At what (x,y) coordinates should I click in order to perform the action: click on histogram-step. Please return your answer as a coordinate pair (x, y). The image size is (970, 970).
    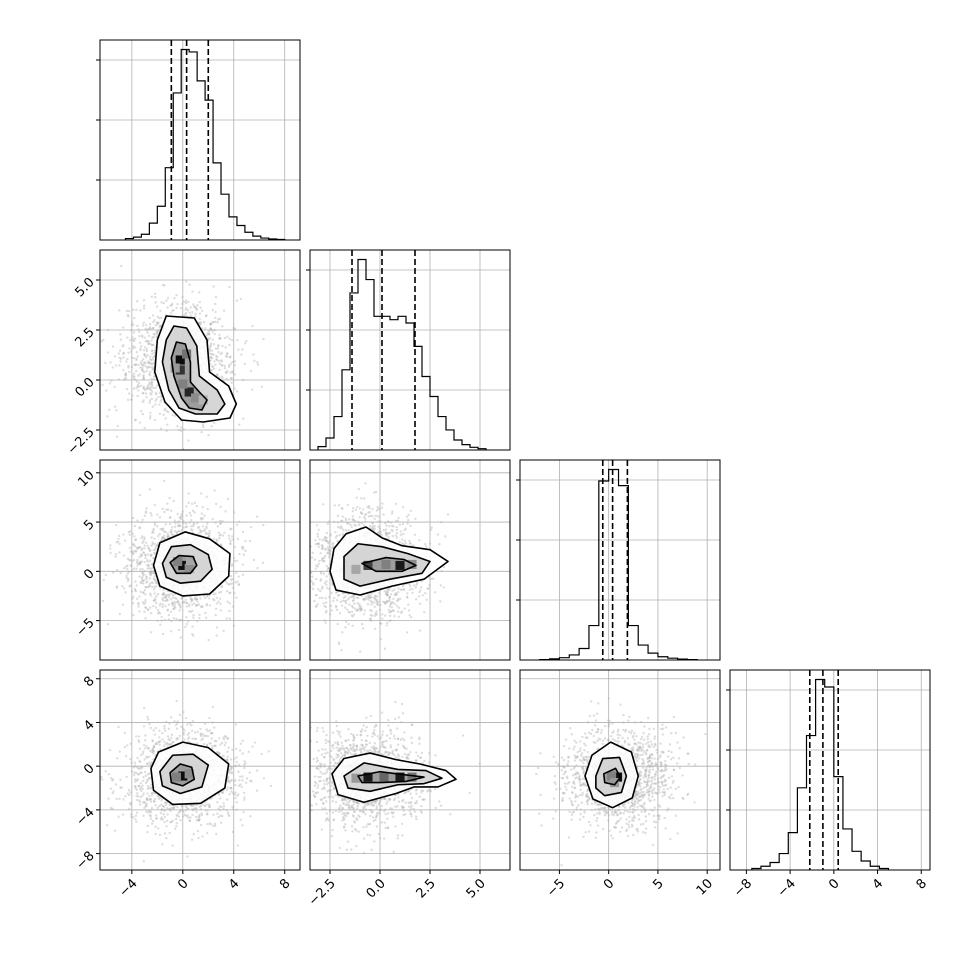
    Looking at the image, I should click on (820, 774).